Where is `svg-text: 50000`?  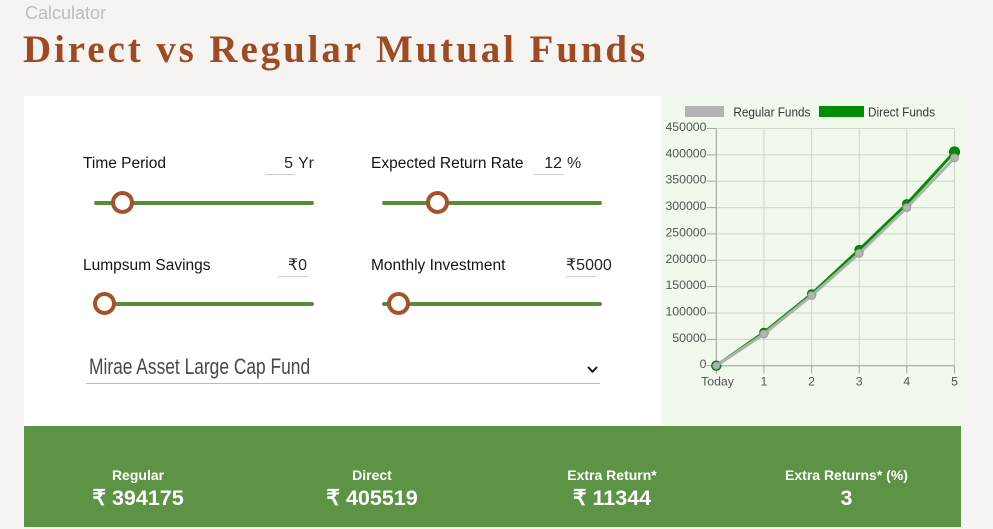 svg-text: 50000 is located at coordinates (689, 338).